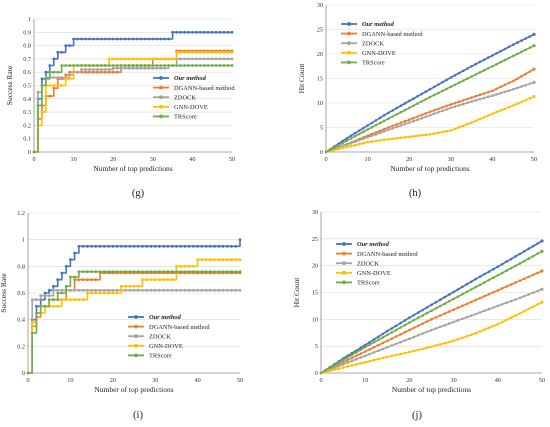  What do you see at coordinates (320, 54) in the screenshot?
I see `y-tick-label: 20` at bounding box center [320, 54].